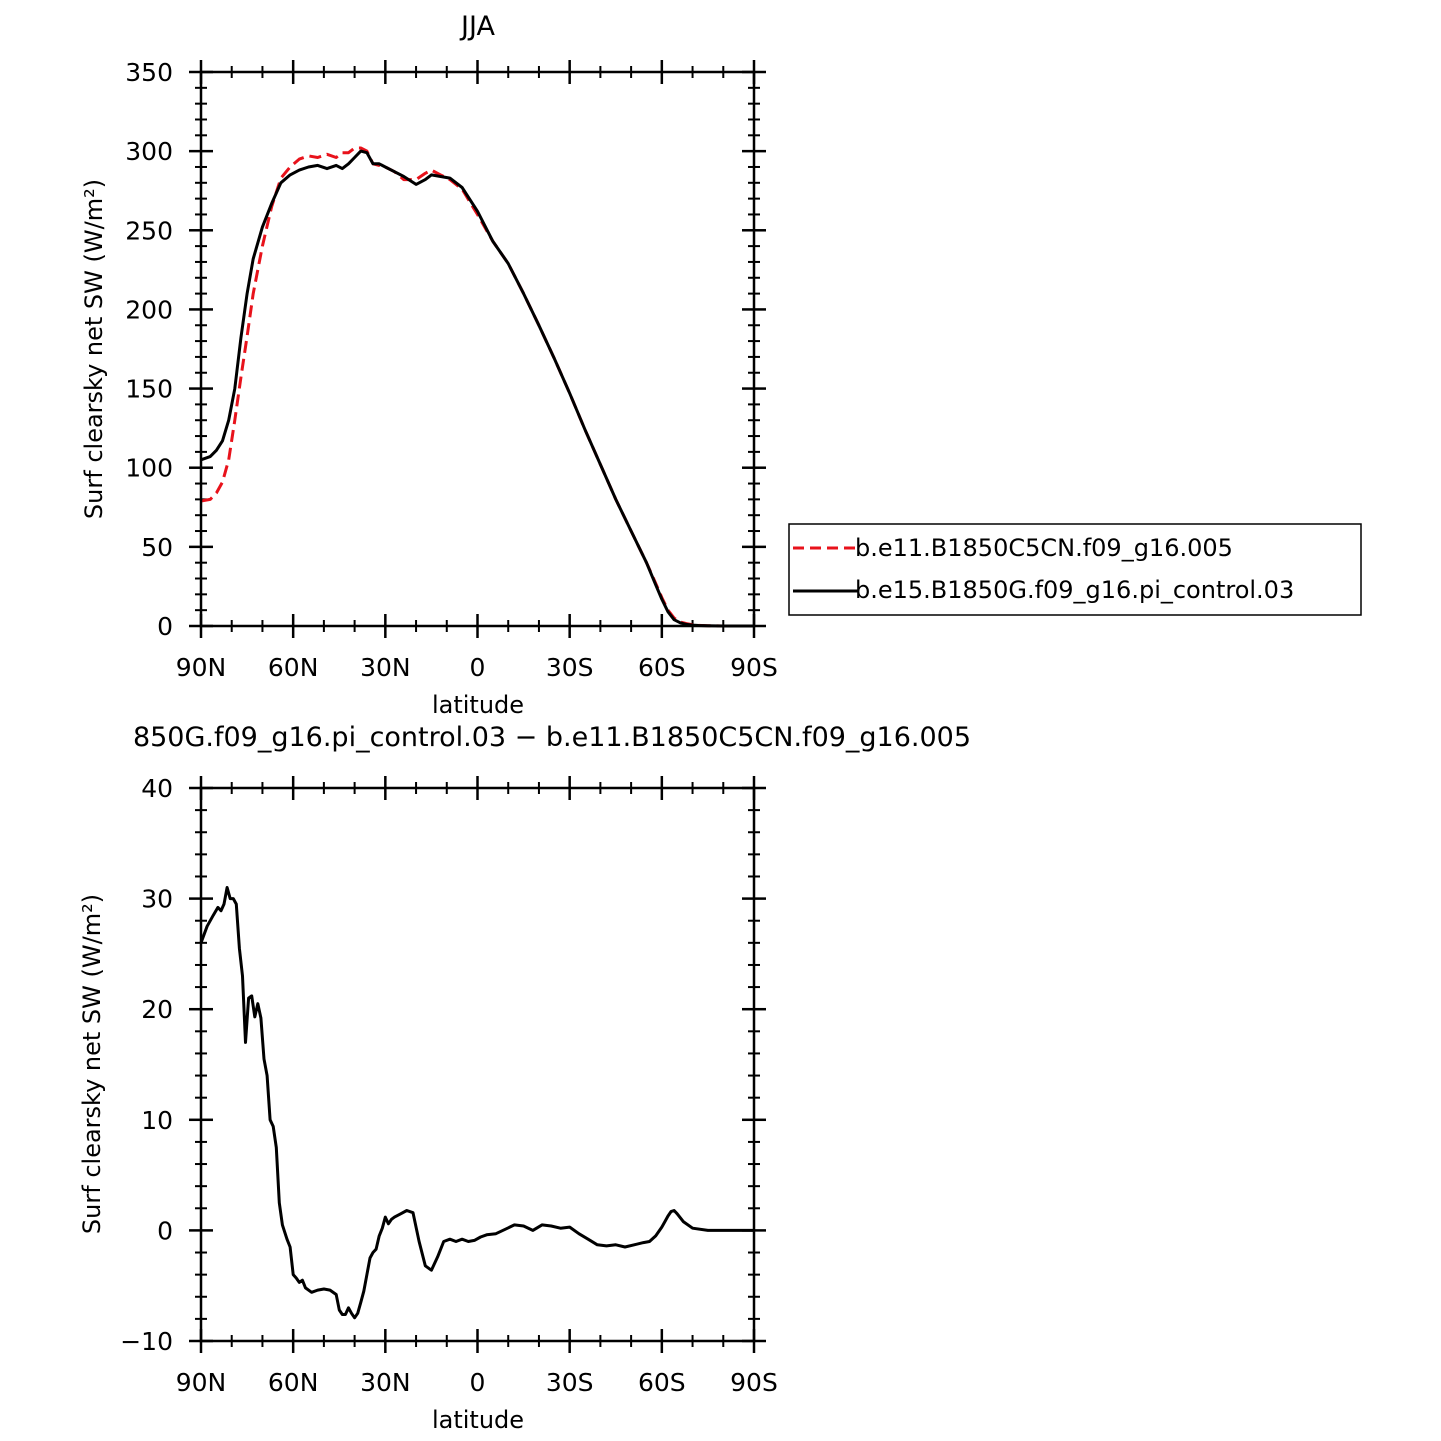  What do you see at coordinates (92, 1064) in the screenshot?
I see `bottom-yaxis-label: Surf clearsky net SW (W/m²)` at bounding box center [92, 1064].